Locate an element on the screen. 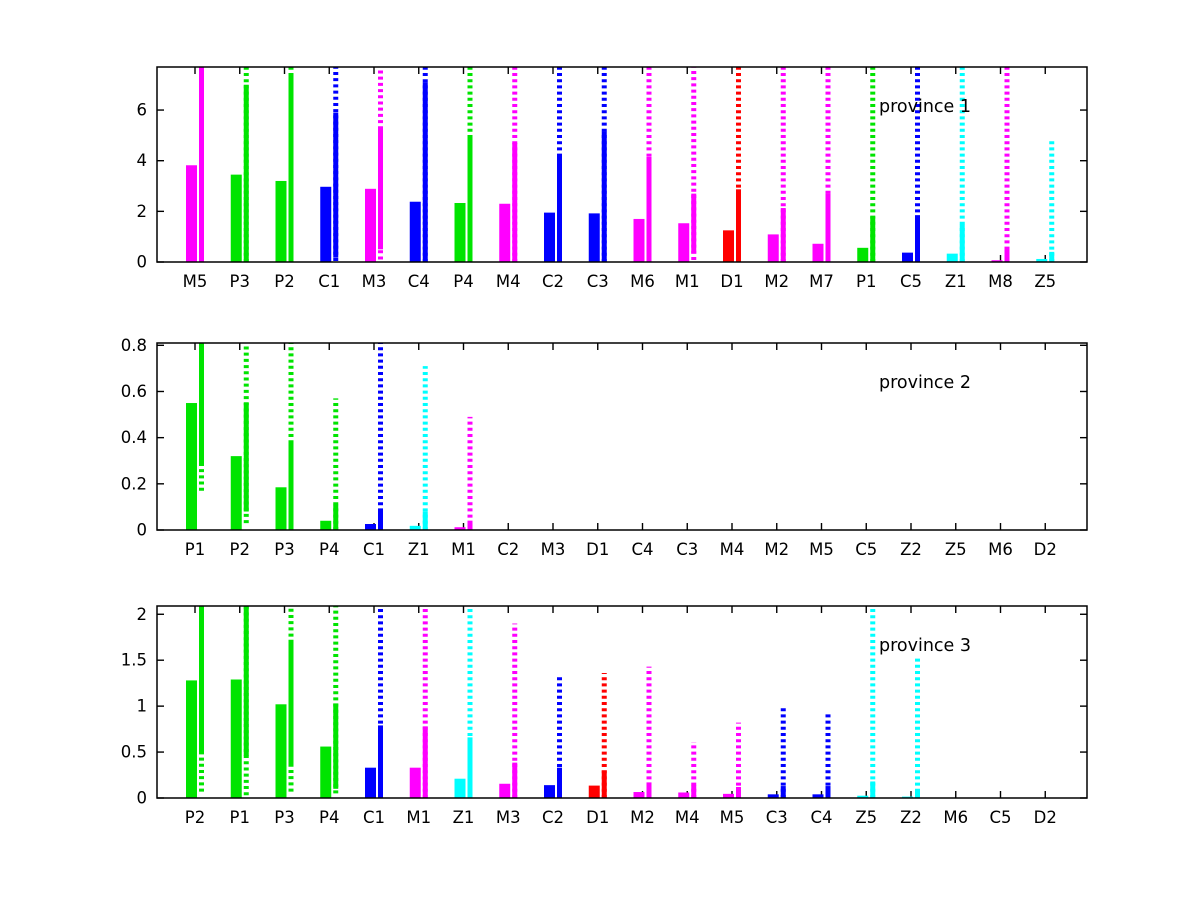 This screenshot has width=1200, height=904. x-tick-label: D2 is located at coordinates (1045, 817).